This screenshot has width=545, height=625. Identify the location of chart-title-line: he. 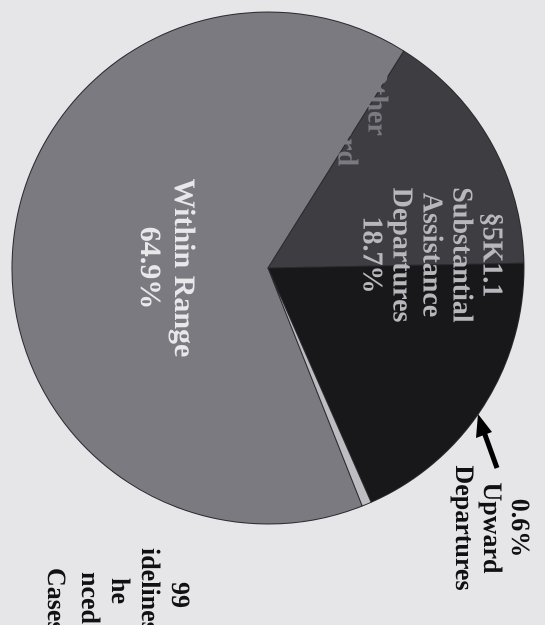
(120, 591).